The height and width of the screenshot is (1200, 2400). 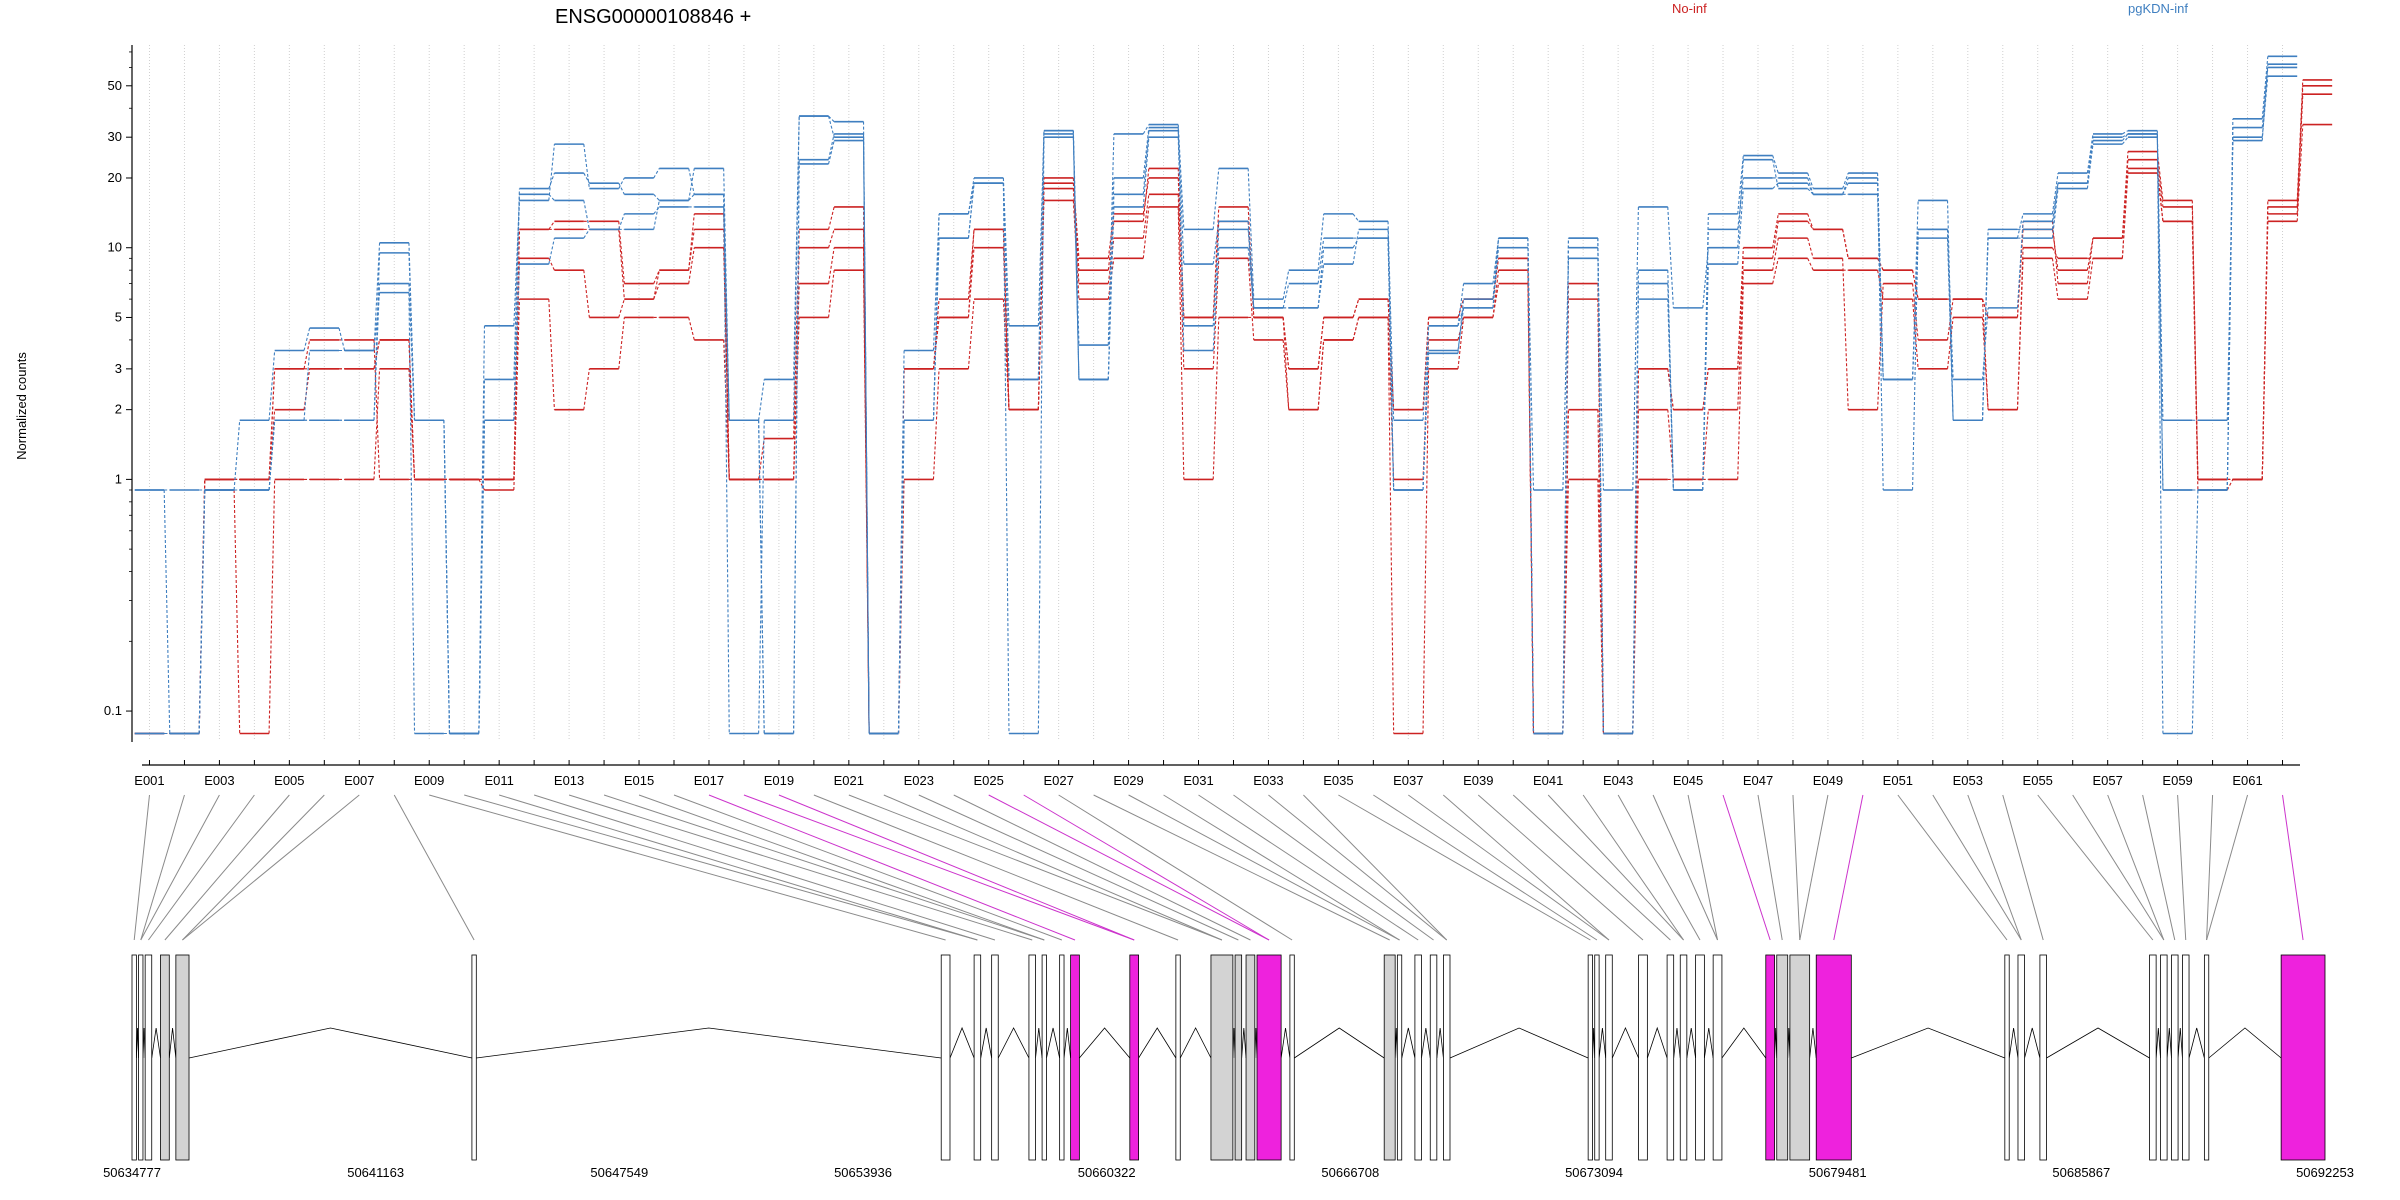 What do you see at coordinates (779, 780) in the screenshot?
I see `x-tick-label: E019` at bounding box center [779, 780].